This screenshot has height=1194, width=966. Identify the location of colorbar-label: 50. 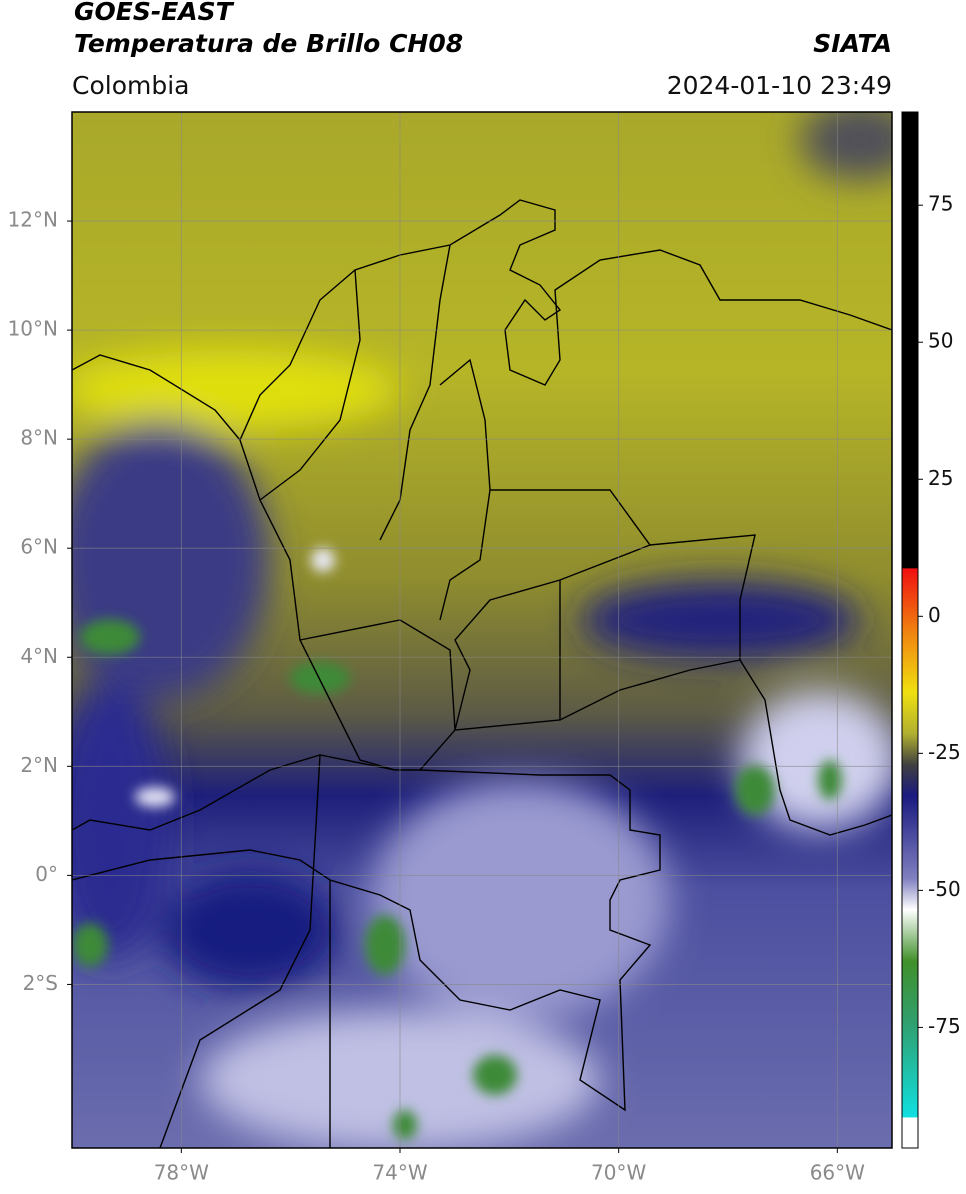
(940, 341).